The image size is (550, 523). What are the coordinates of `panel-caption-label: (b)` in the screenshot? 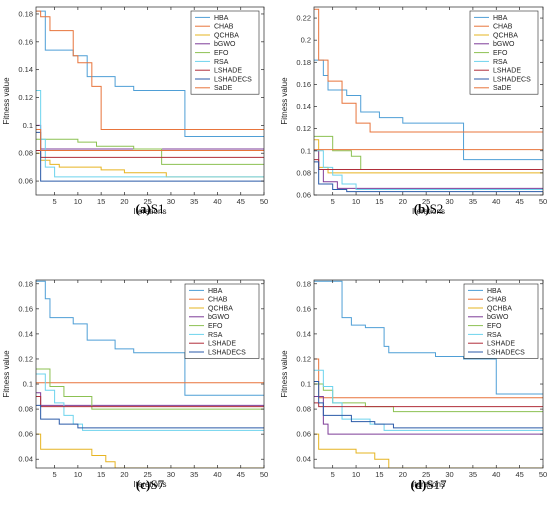 It's located at (422, 208).